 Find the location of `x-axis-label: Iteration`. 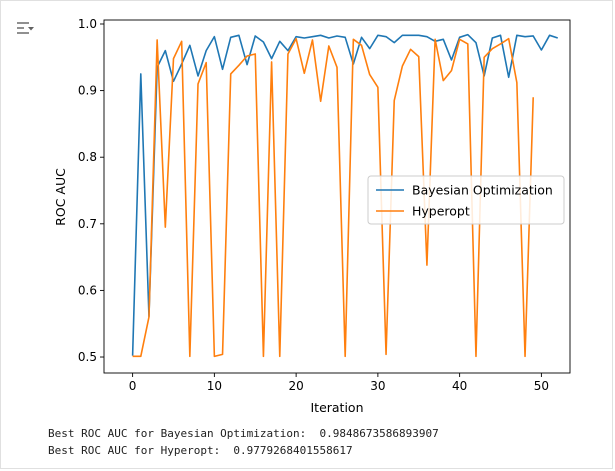

x-axis-label: Iteration is located at coordinates (336, 407).